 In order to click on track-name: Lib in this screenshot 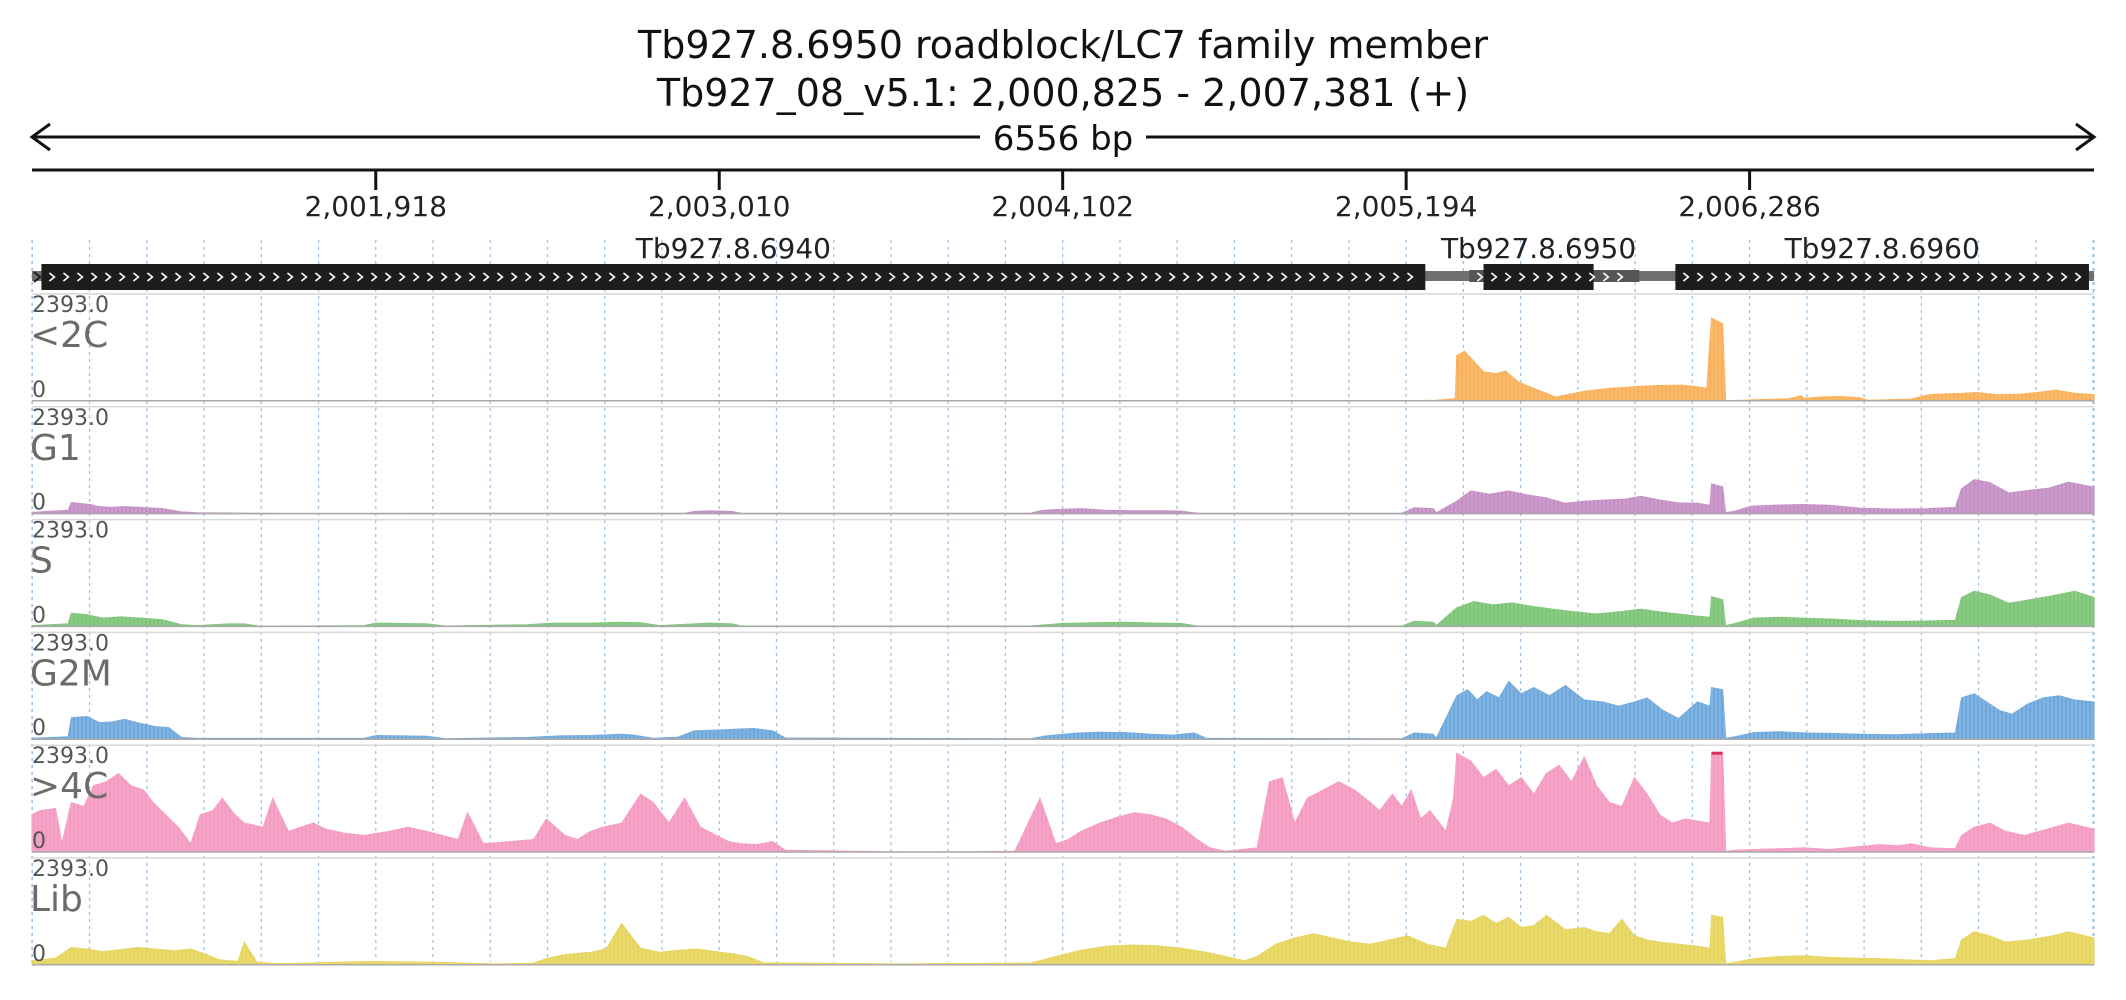, I will do `click(56, 899)`.